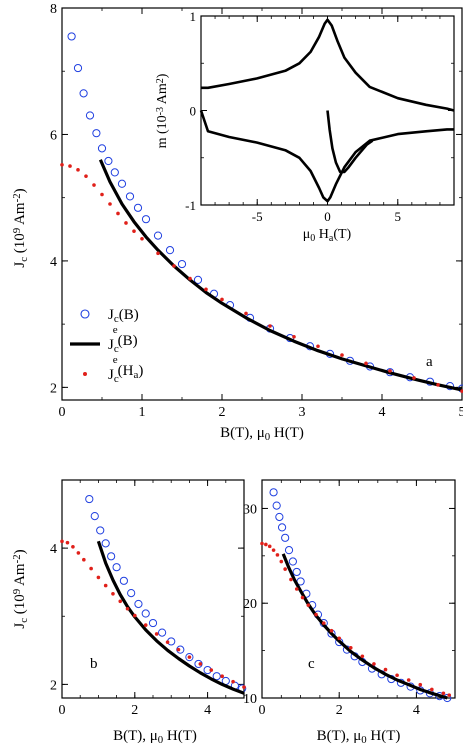 This screenshot has height=755, width=463. I want to click on series-line-lower-branch, so click(326, 156).